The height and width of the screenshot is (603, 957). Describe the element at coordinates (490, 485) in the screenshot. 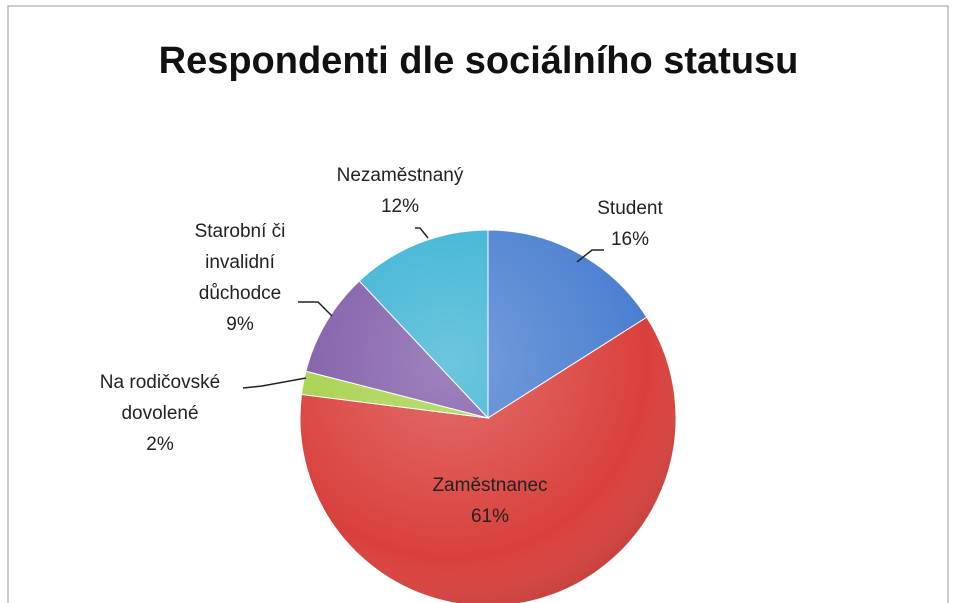

I see `category-label: Zaměstnanec` at that location.